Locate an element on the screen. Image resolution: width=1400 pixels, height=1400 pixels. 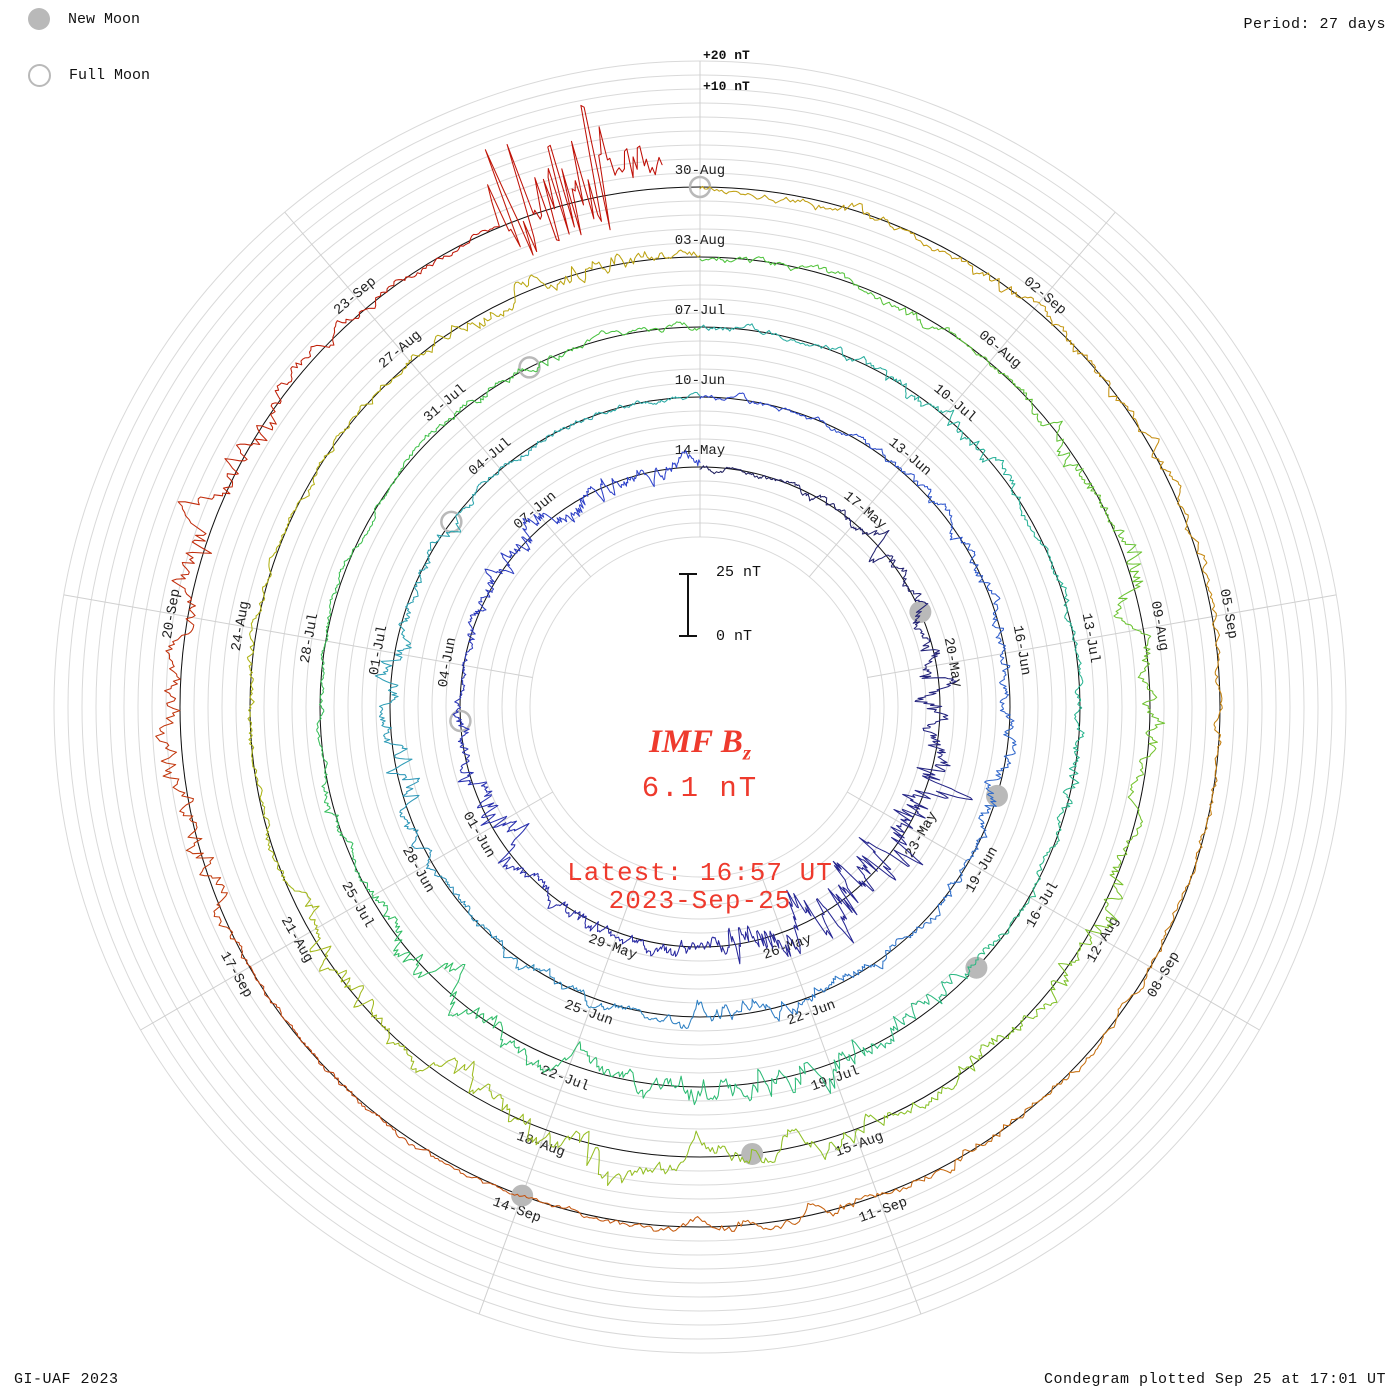
title-main: IMF B is located at coordinates (695, 742).